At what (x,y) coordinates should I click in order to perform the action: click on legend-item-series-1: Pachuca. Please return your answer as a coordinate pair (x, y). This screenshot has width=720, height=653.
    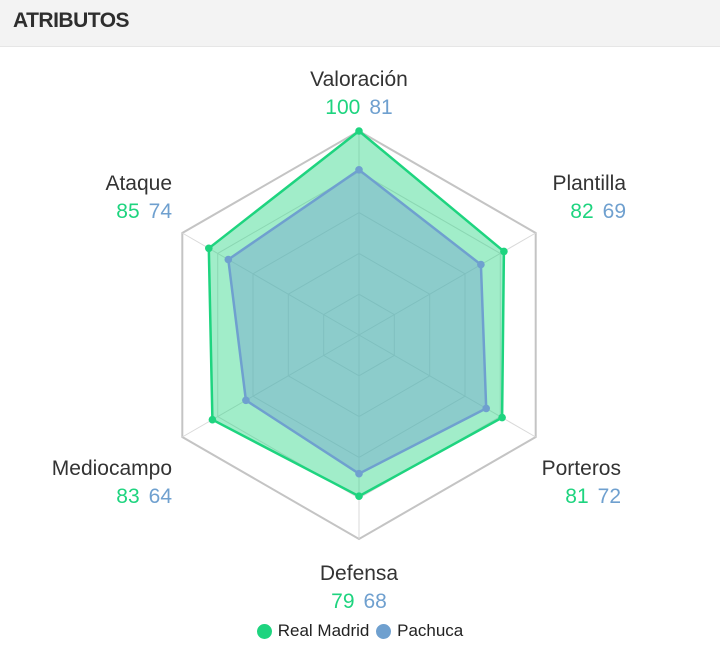
    Looking at the image, I should click on (419, 631).